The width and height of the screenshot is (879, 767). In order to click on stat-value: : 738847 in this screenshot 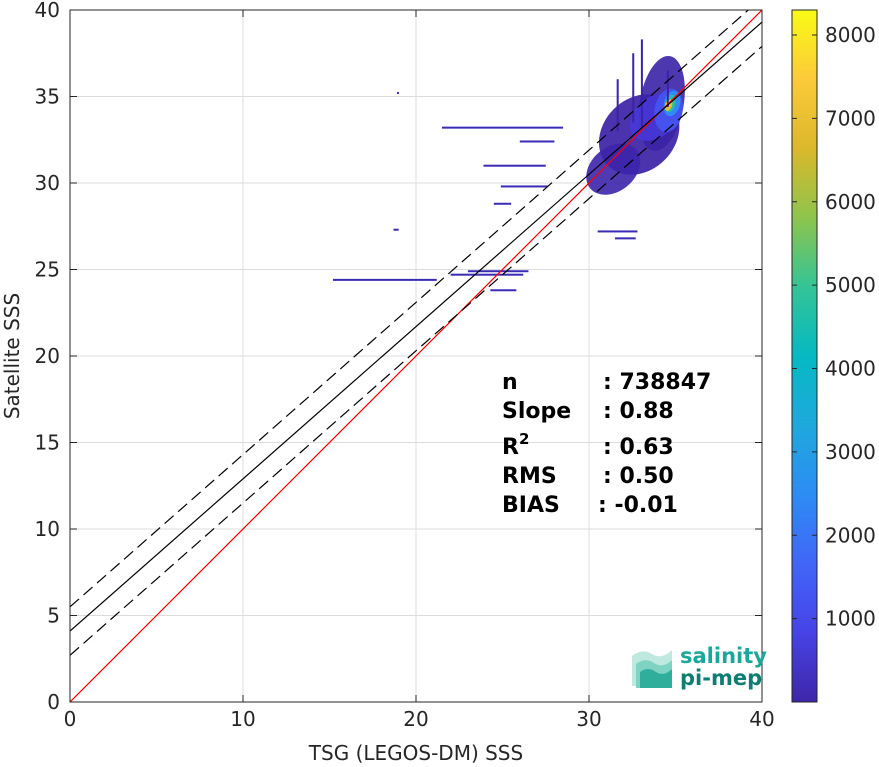, I will do `click(657, 382)`.